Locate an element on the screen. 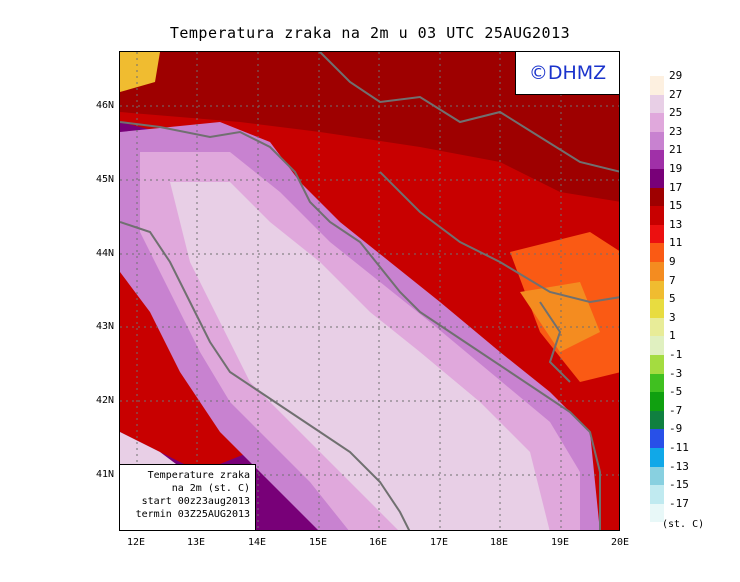 This screenshot has width=740, height=582. legend-label: 19 is located at coordinates (676, 168).